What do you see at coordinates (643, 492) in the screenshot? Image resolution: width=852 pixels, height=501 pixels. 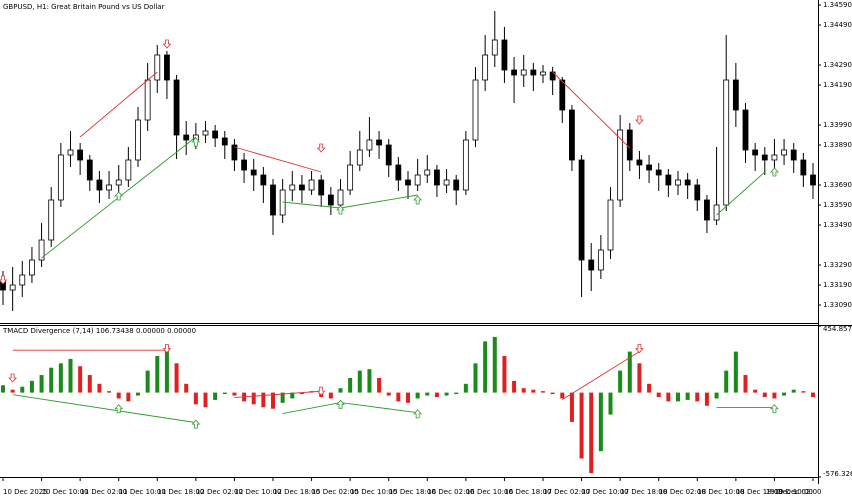 I see `x-tick-label: 17 Dec 18:00` at bounding box center [643, 492].